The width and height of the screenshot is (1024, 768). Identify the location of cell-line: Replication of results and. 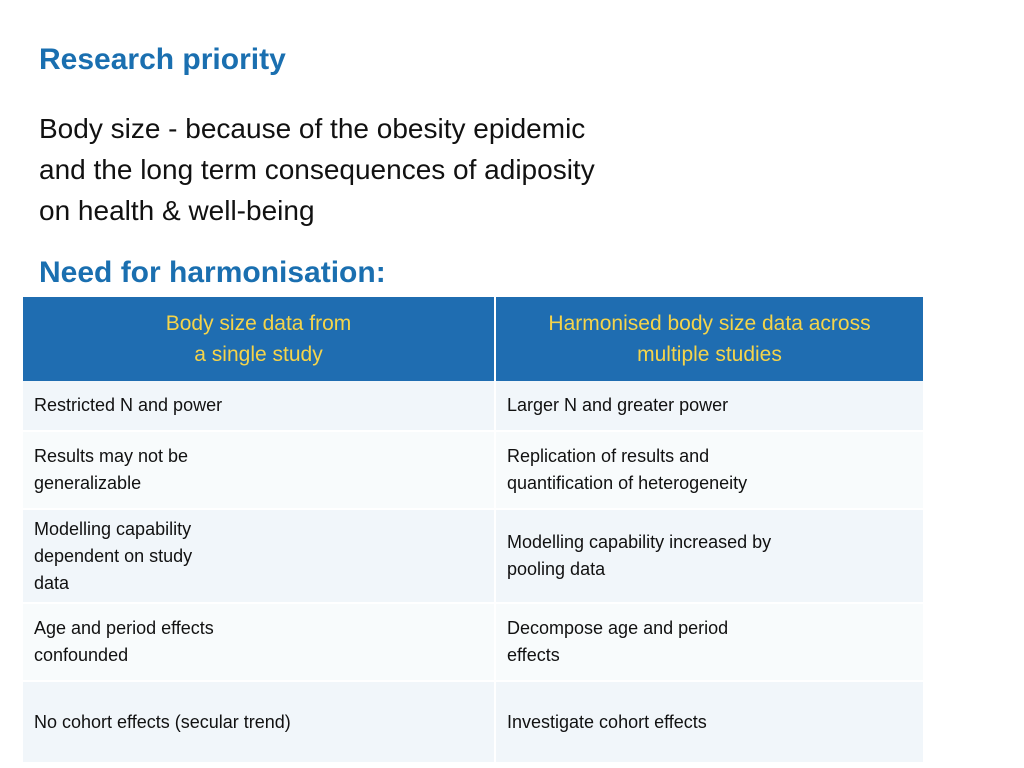
(608, 456).